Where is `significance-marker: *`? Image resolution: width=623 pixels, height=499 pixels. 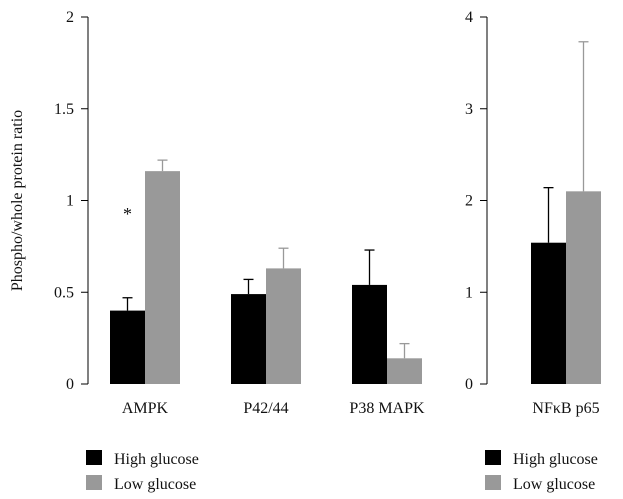 significance-marker: * is located at coordinates (127, 214).